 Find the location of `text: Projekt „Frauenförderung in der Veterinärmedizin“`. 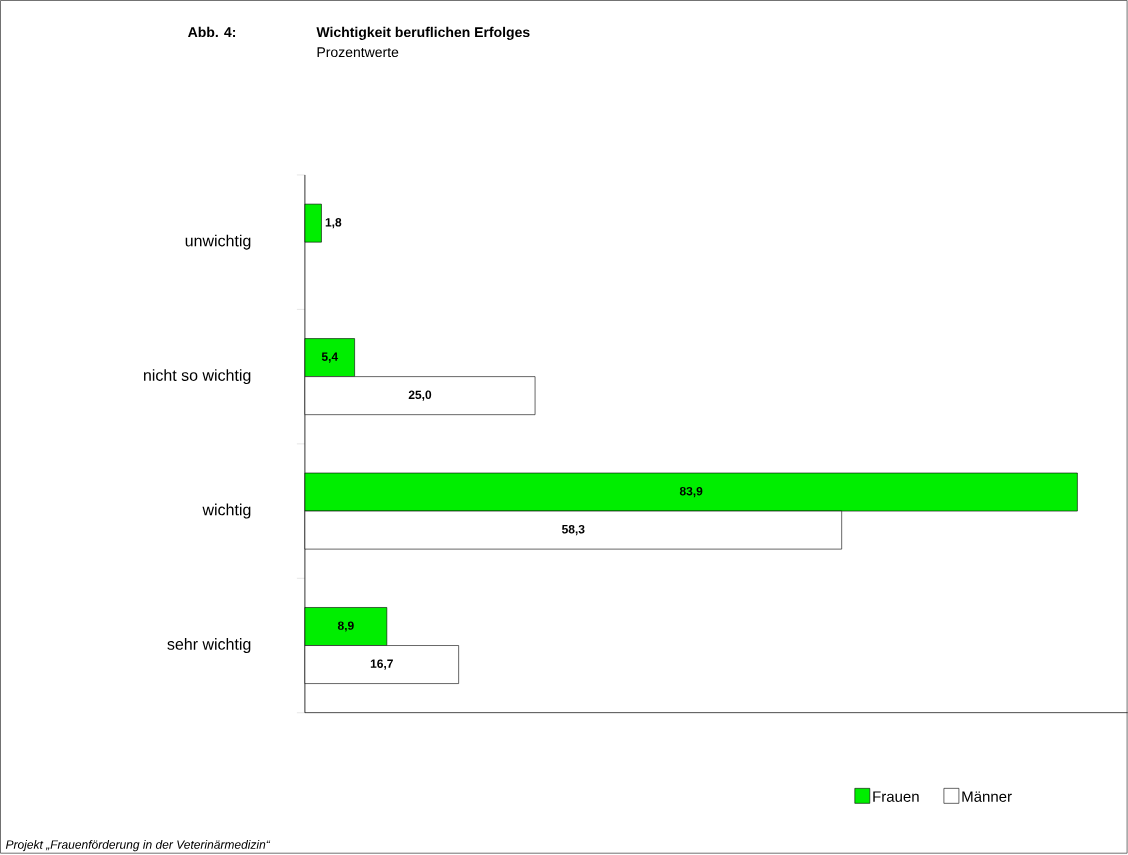

text: Projekt „Frauenförderung in der Veterinärmedizin“ is located at coordinates (138, 846).